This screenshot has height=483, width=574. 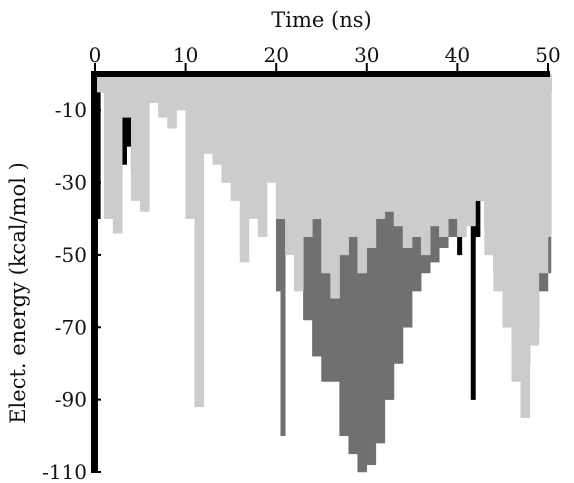 I want to click on y-tick-label: -110, so click(x=64, y=471).